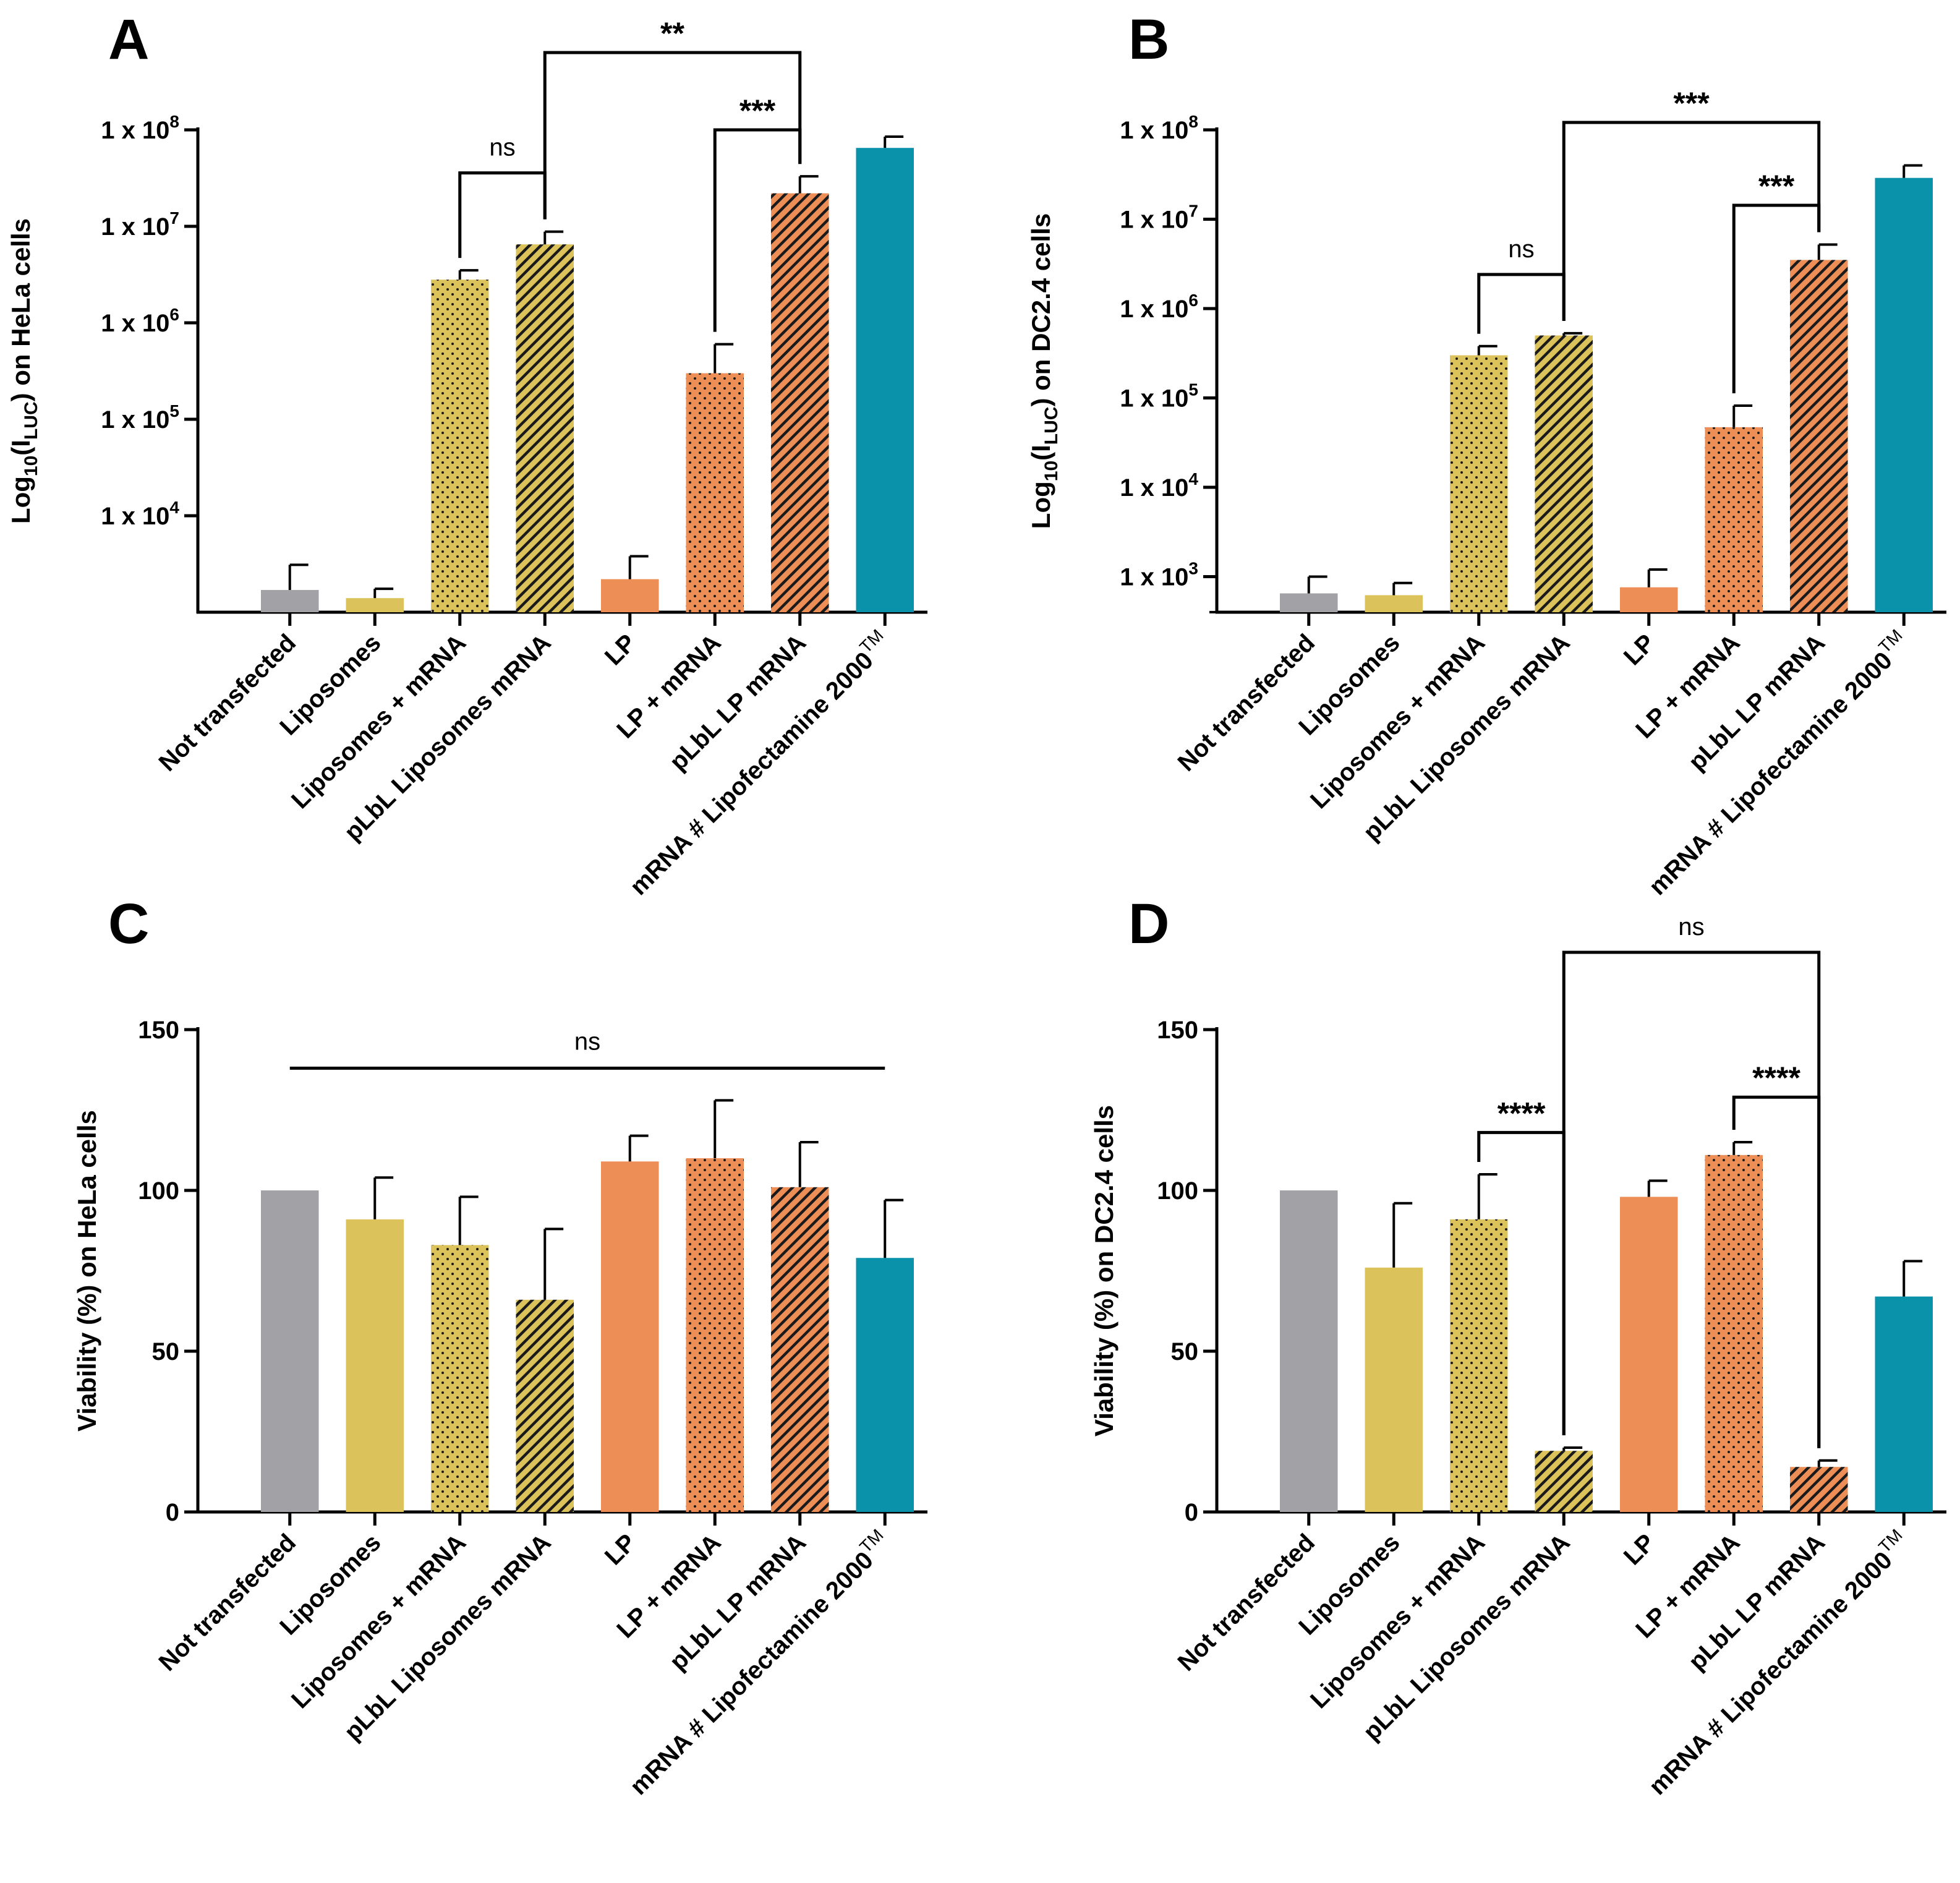 Image resolution: width=1960 pixels, height=1883 pixels. What do you see at coordinates (1148, 923) in the screenshot?
I see `panel-letter: D` at bounding box center [1148, 923].